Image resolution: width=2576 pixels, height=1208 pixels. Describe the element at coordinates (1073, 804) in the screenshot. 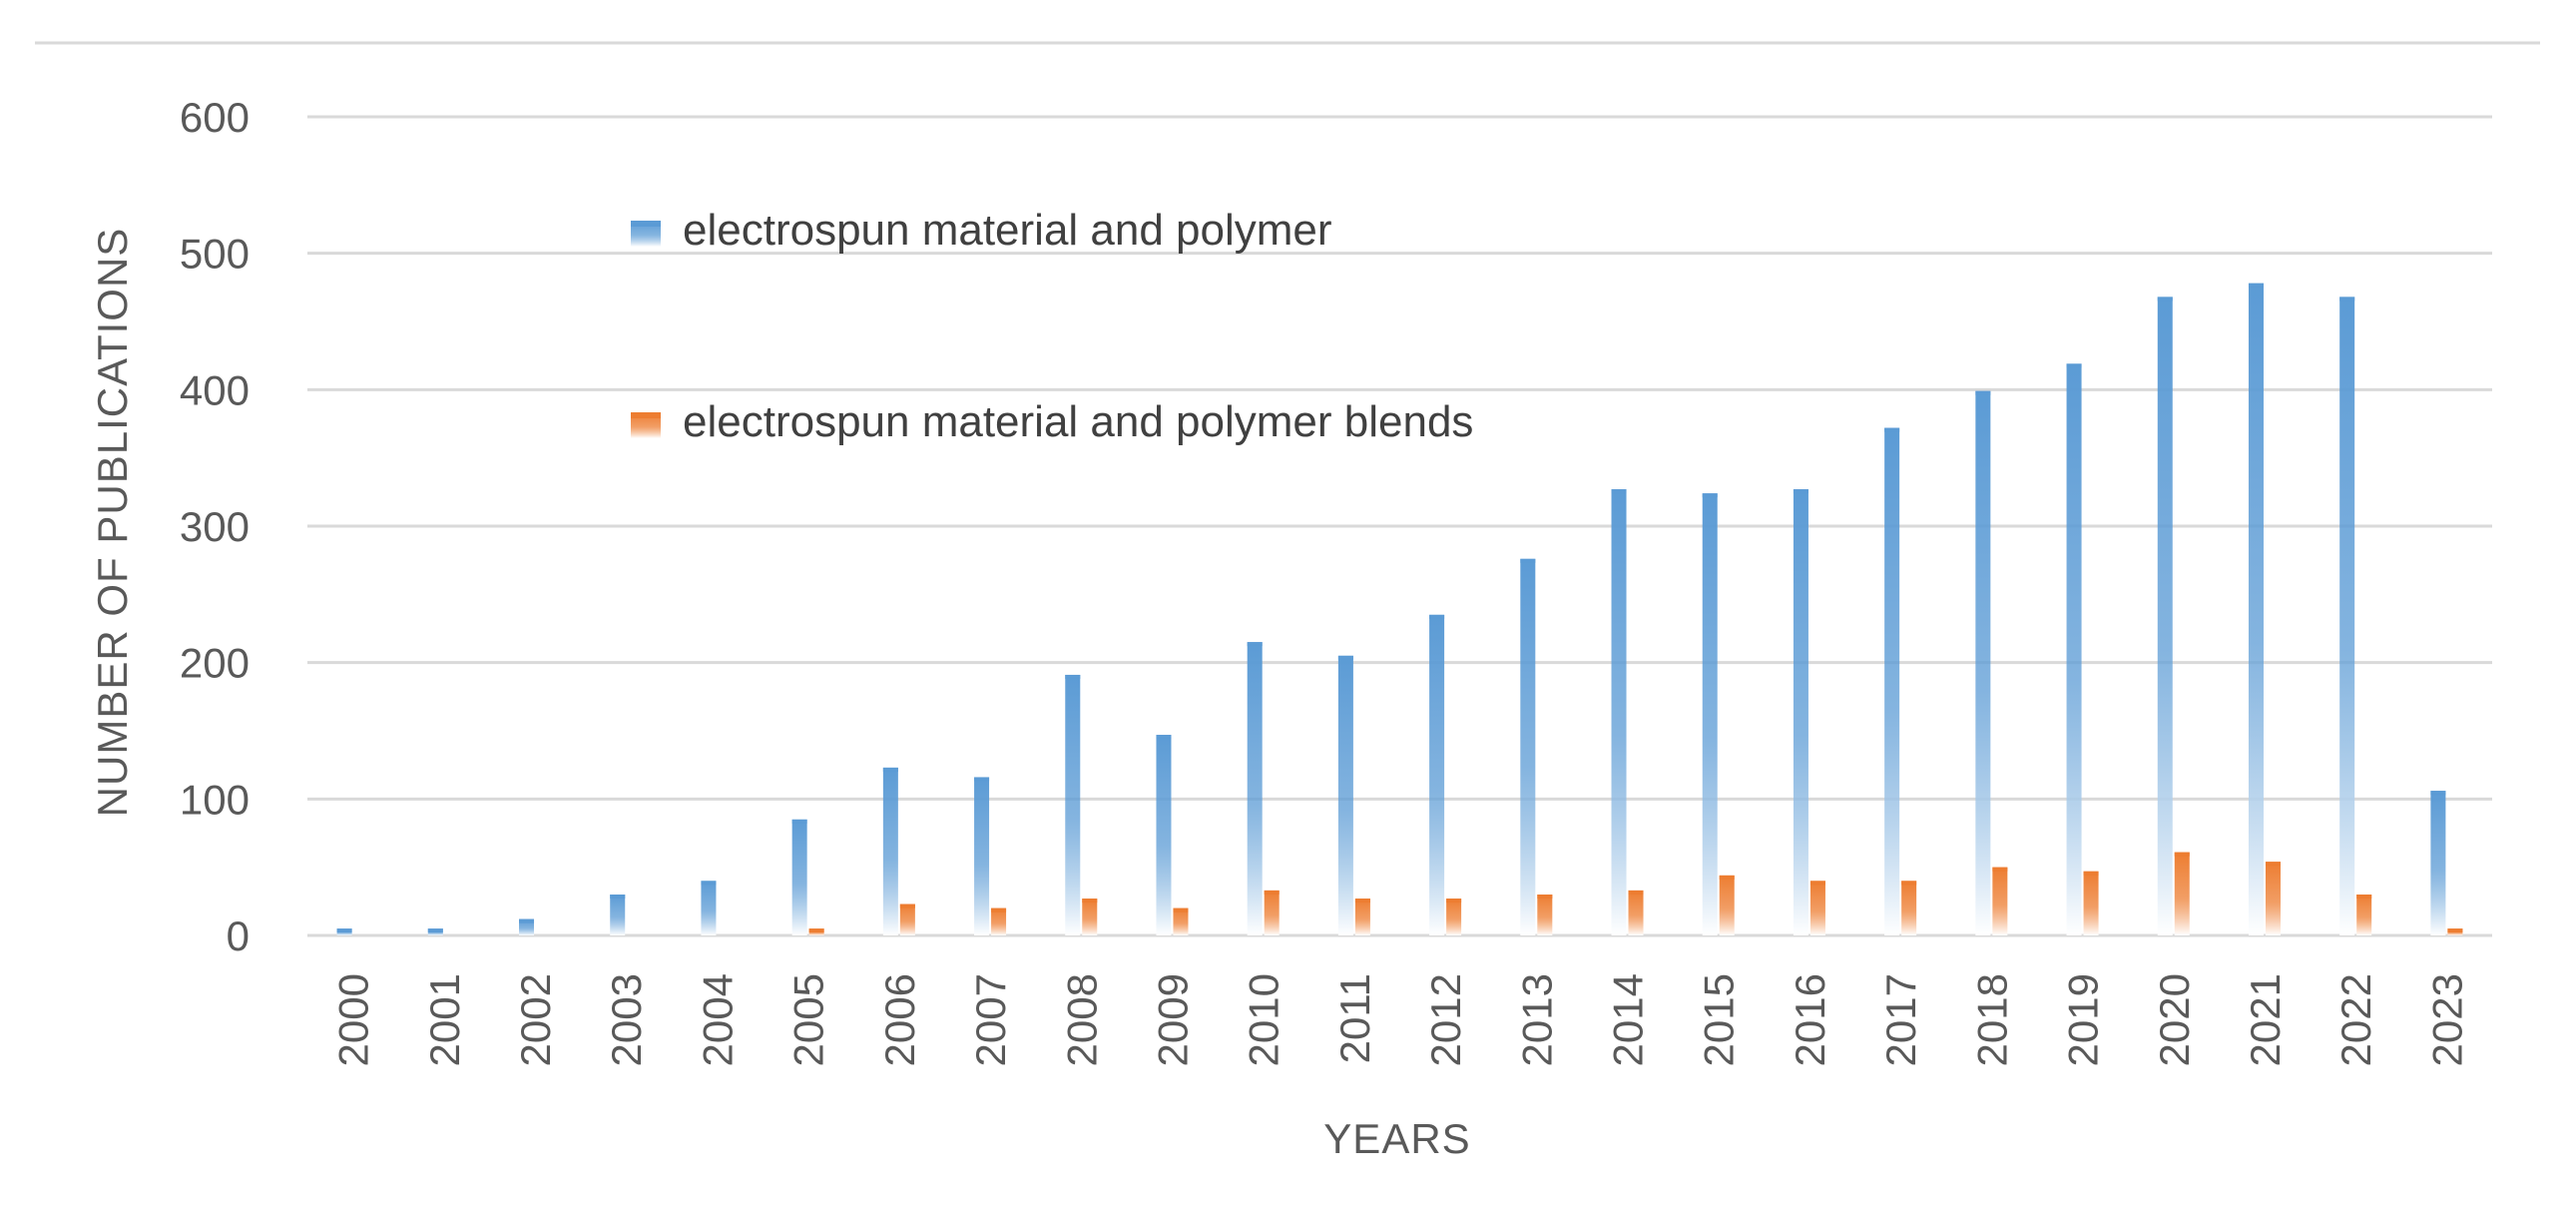

I see `bar-polymer-2008` at that location.